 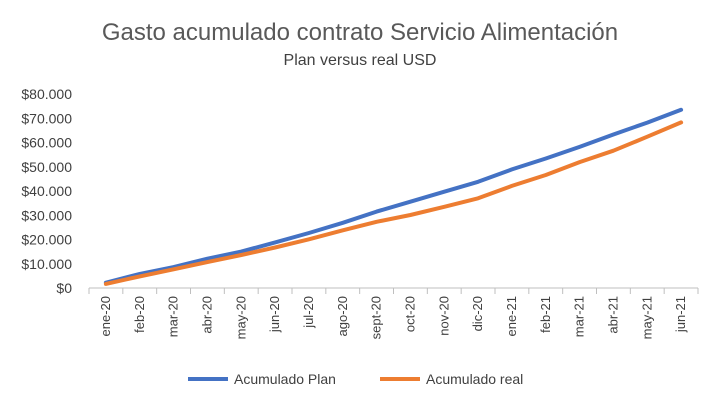 I want to click on x-tick-label: ene-21, so click(x=511, y=316).